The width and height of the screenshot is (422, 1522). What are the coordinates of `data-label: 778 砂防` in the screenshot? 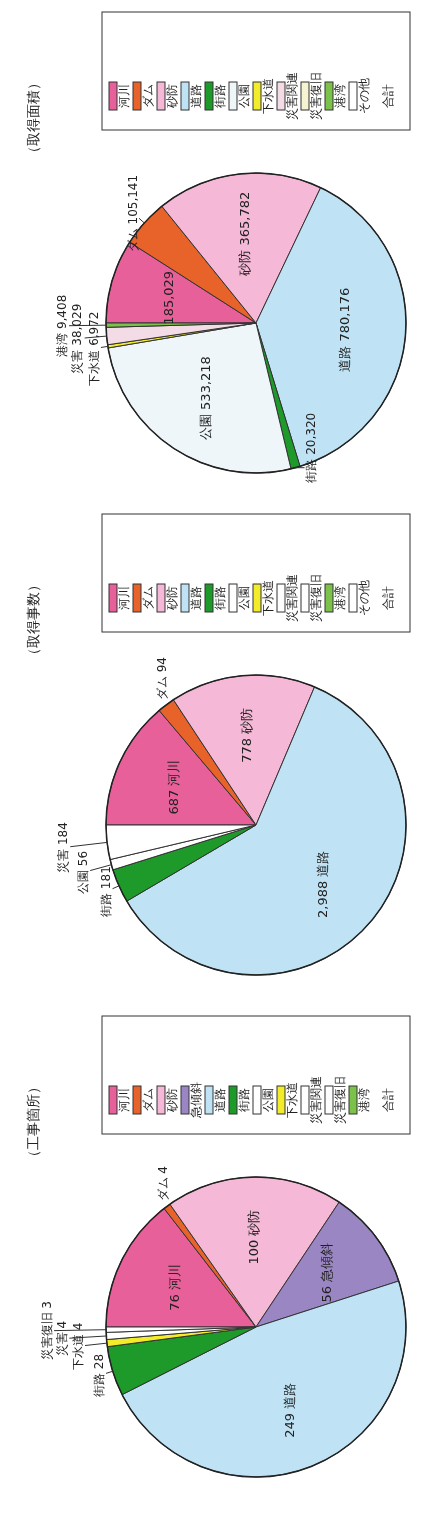 It's located at (247, 735).